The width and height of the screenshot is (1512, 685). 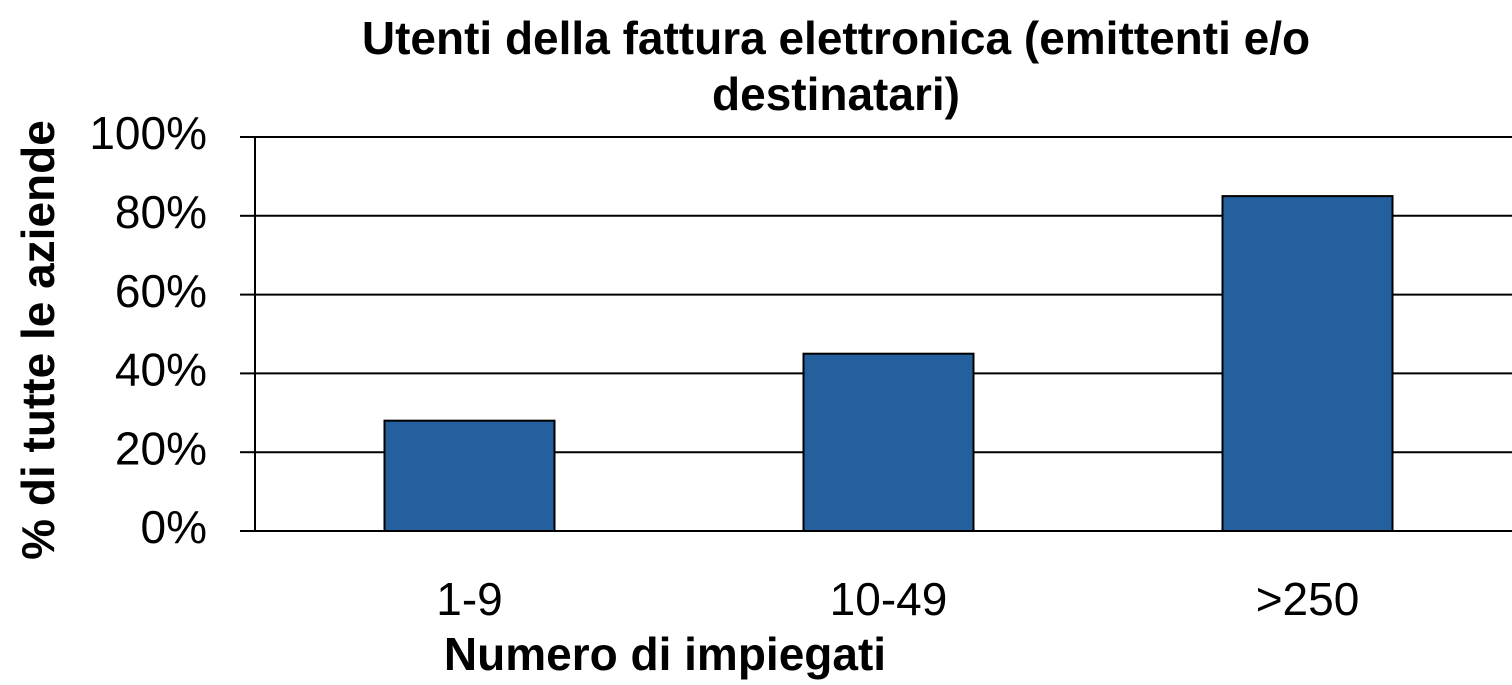 I want to click on x-tick-label: >250, so click(x=1308, y=599).